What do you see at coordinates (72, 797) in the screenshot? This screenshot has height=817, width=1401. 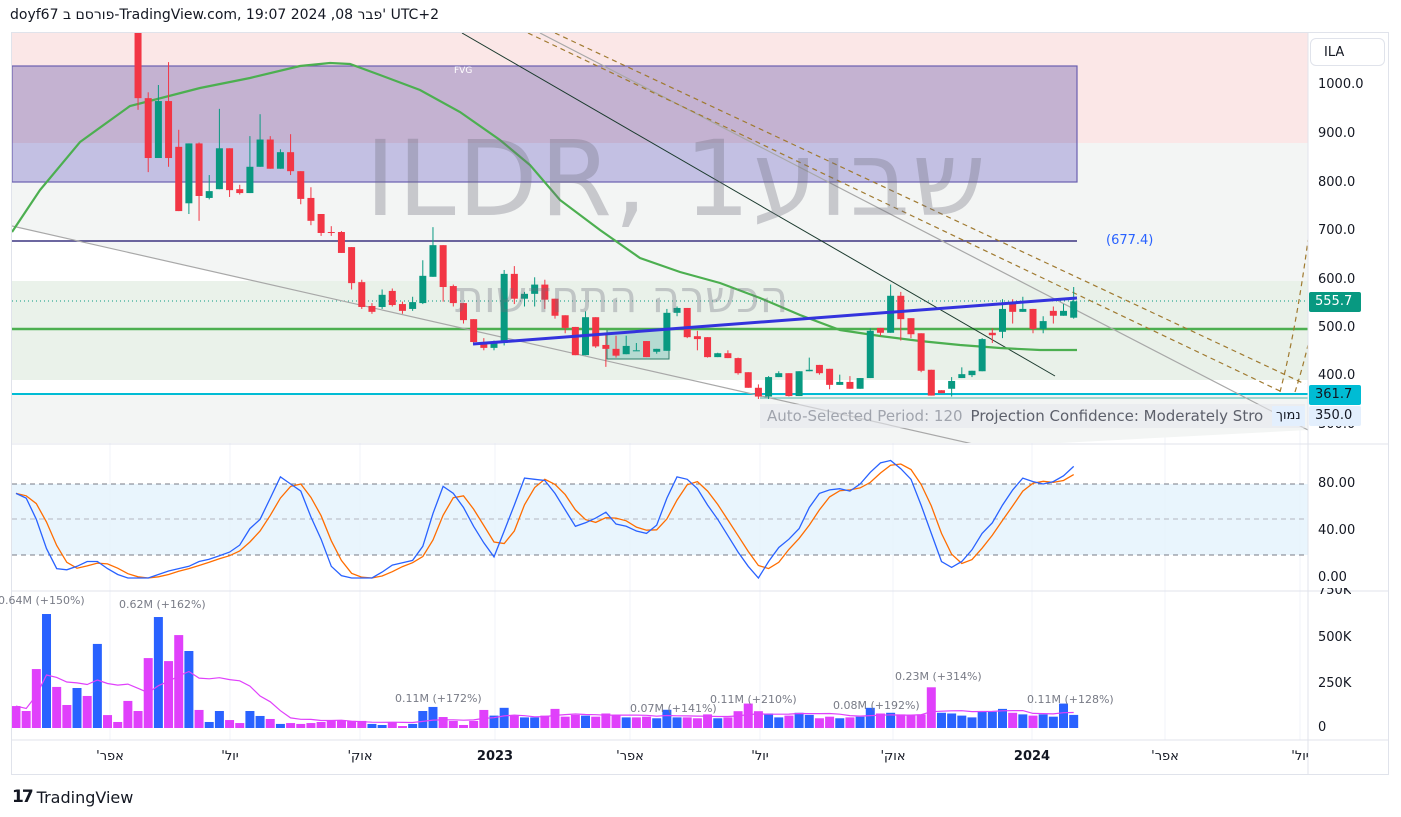 I see `tradingview-logo: 17 TradingView` at bounding box center [72, 797].